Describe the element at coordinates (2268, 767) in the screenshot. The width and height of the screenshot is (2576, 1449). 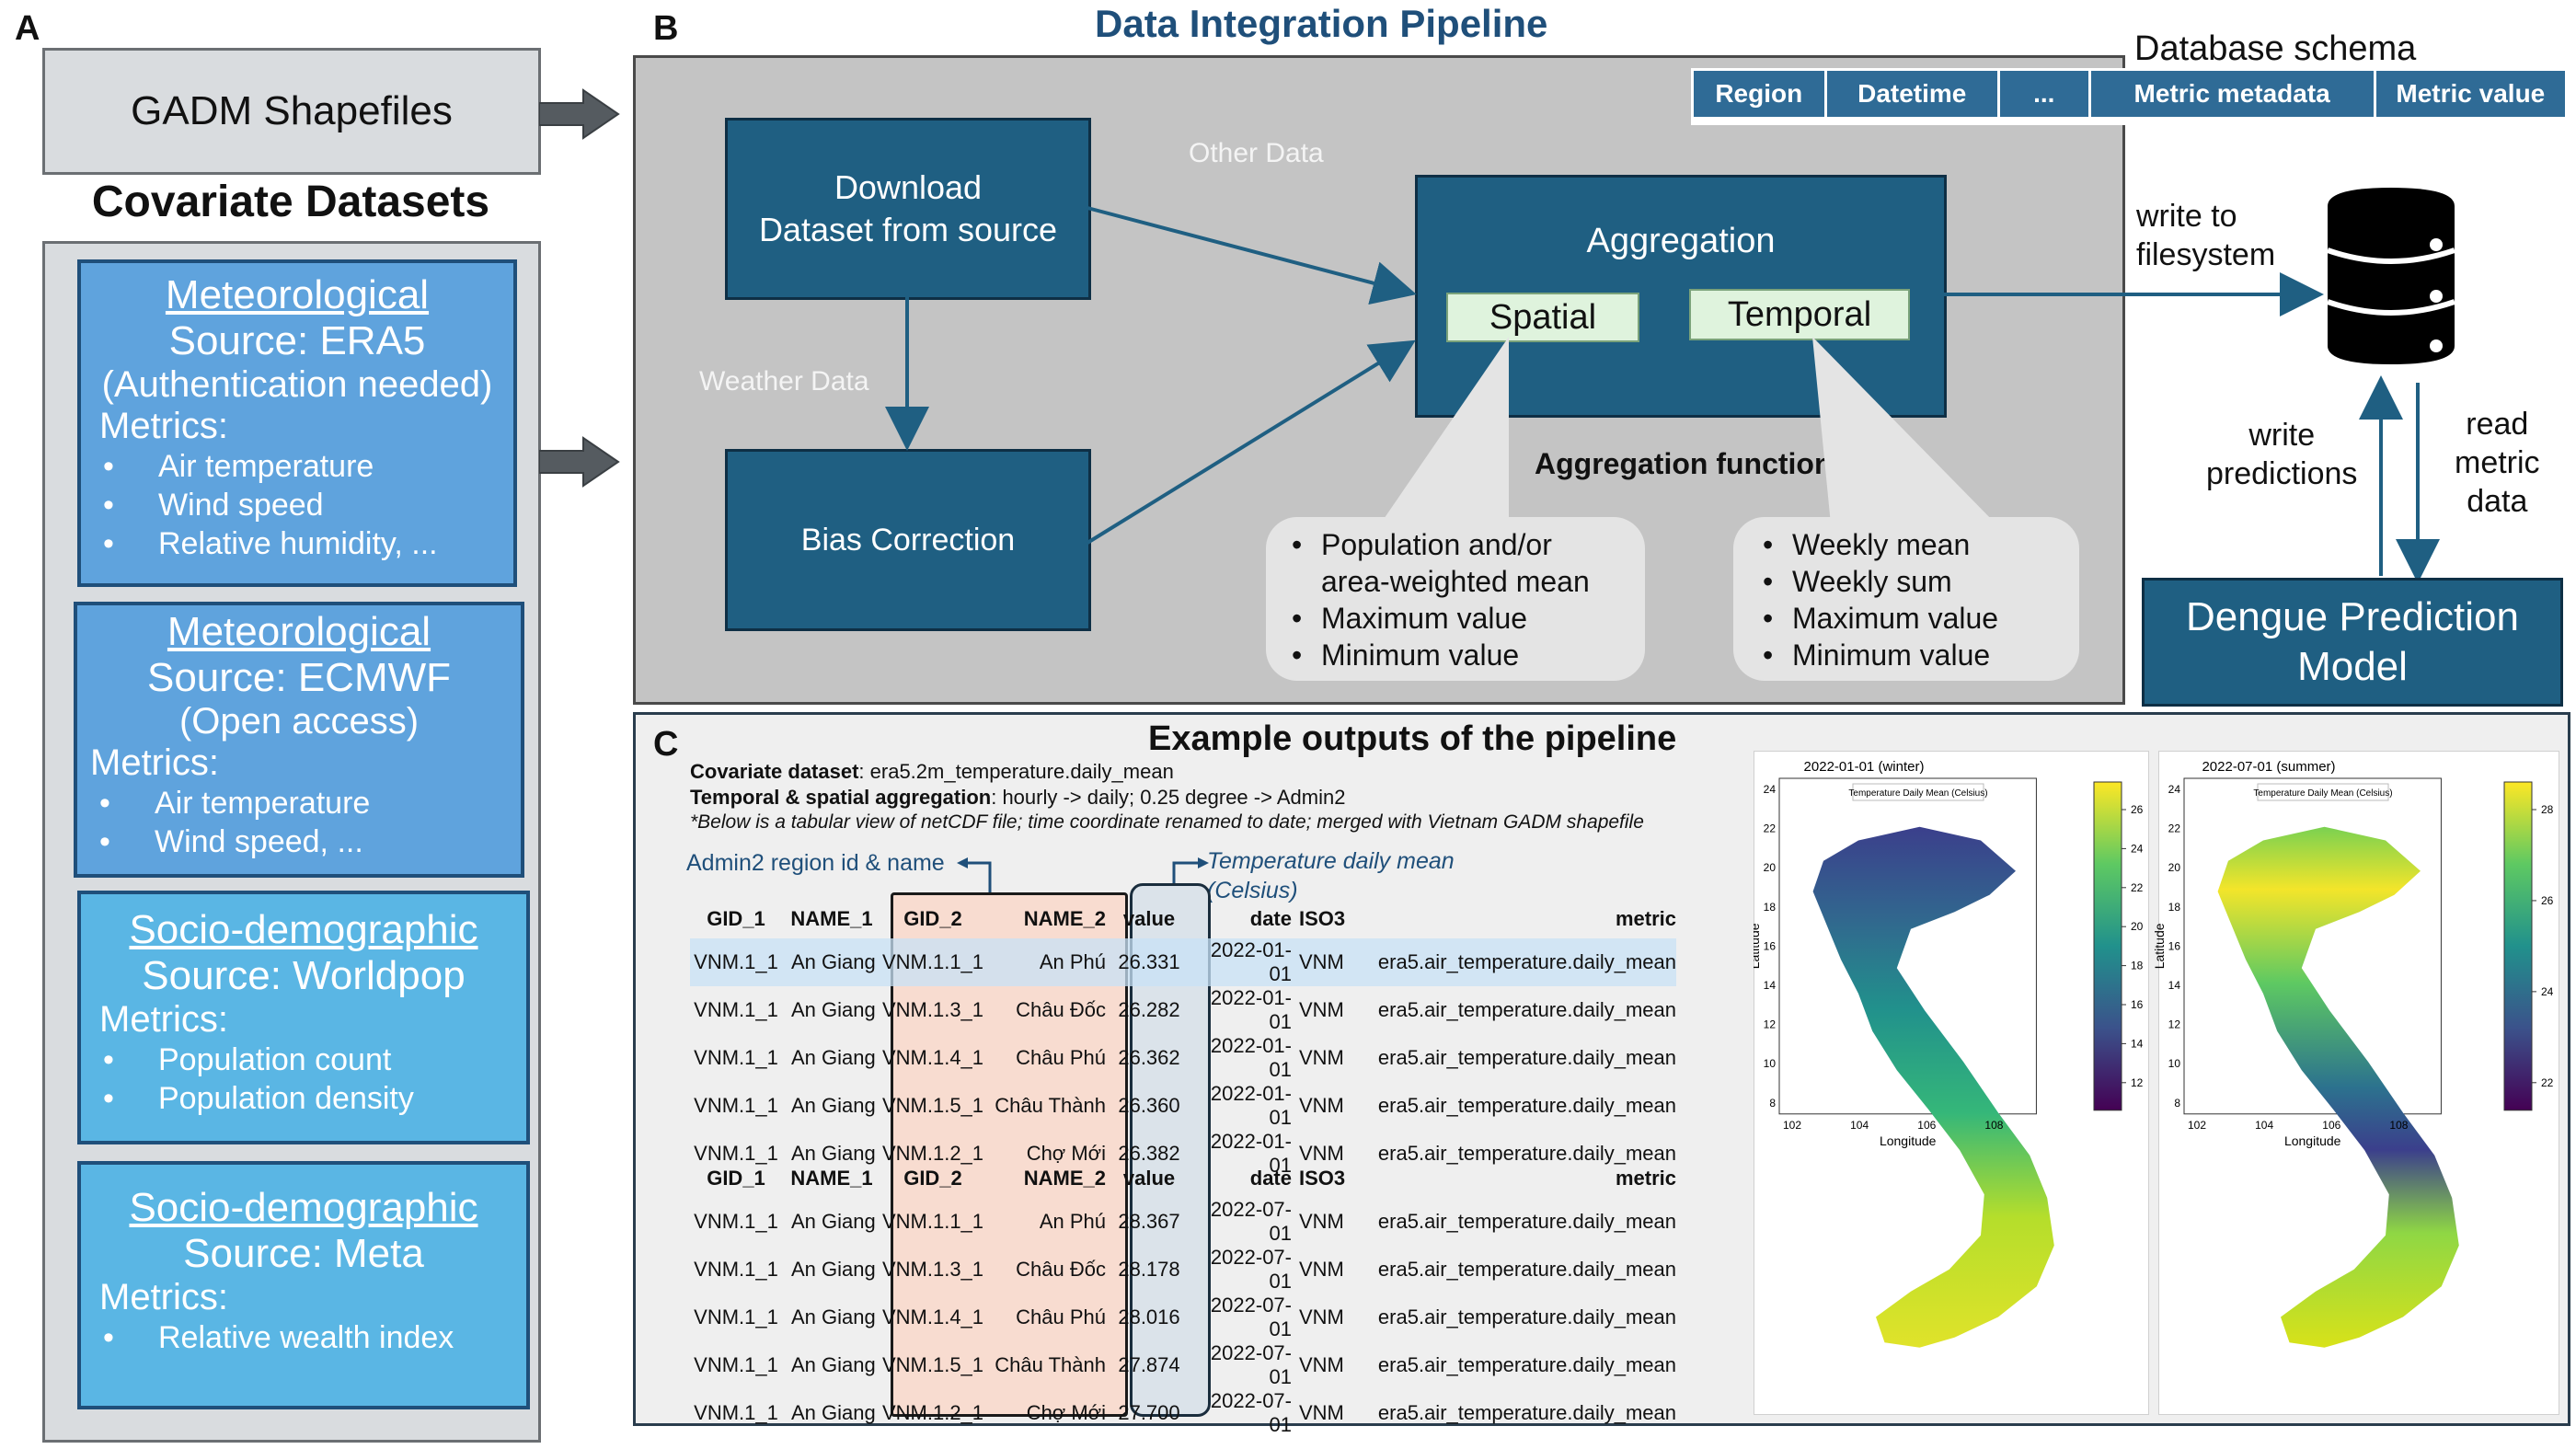
I see `map-title: 2022-07-01 (summer)` at that location.